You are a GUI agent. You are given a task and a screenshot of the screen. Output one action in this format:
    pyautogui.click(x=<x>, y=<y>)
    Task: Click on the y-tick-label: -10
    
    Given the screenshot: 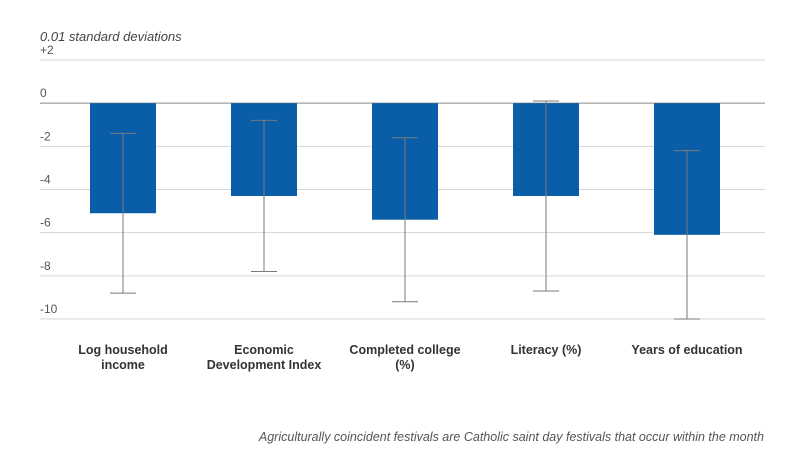 What is the action you would take?
    pyautogui.click(x=49, y=309)
    